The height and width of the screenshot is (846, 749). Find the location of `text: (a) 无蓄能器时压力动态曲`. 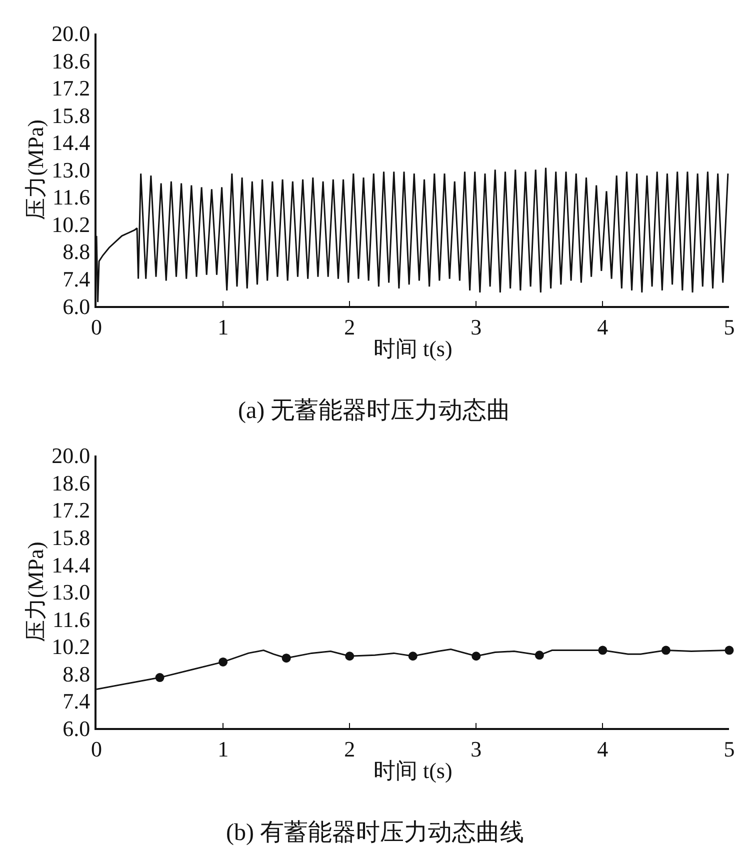

text: (a) 无蓄能器时压力动态曲 is located at coordinates (374, 411).